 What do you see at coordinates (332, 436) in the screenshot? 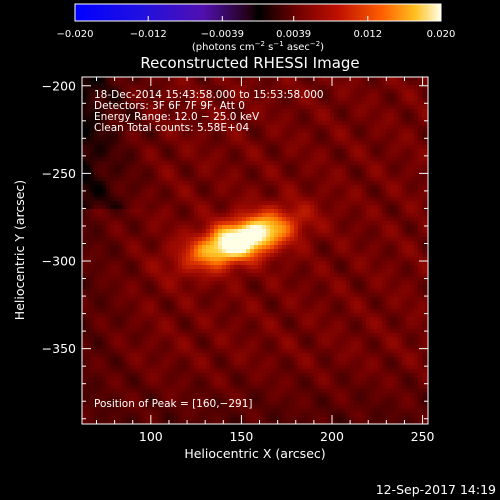
I see `x-tick-label: 200` at bounding box center [332, 436].